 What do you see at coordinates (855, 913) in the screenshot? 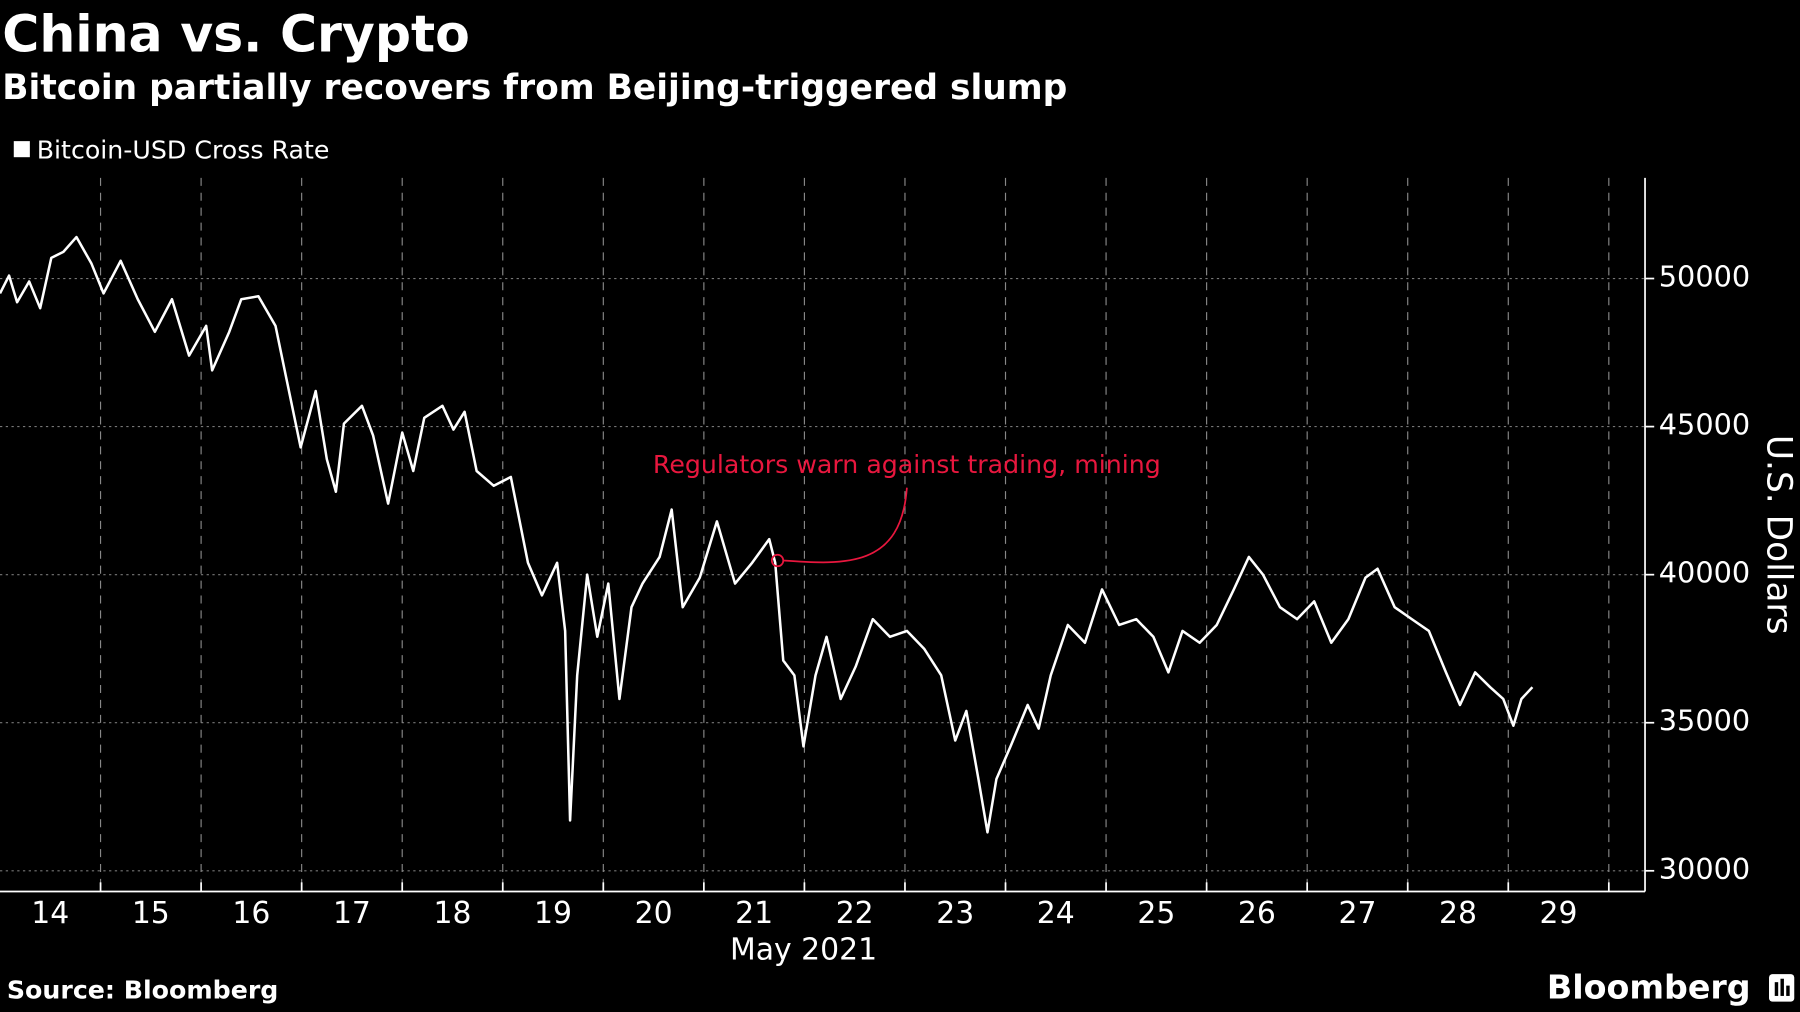
I see `x-tick-label: 22` at bounding box center [855, 913].